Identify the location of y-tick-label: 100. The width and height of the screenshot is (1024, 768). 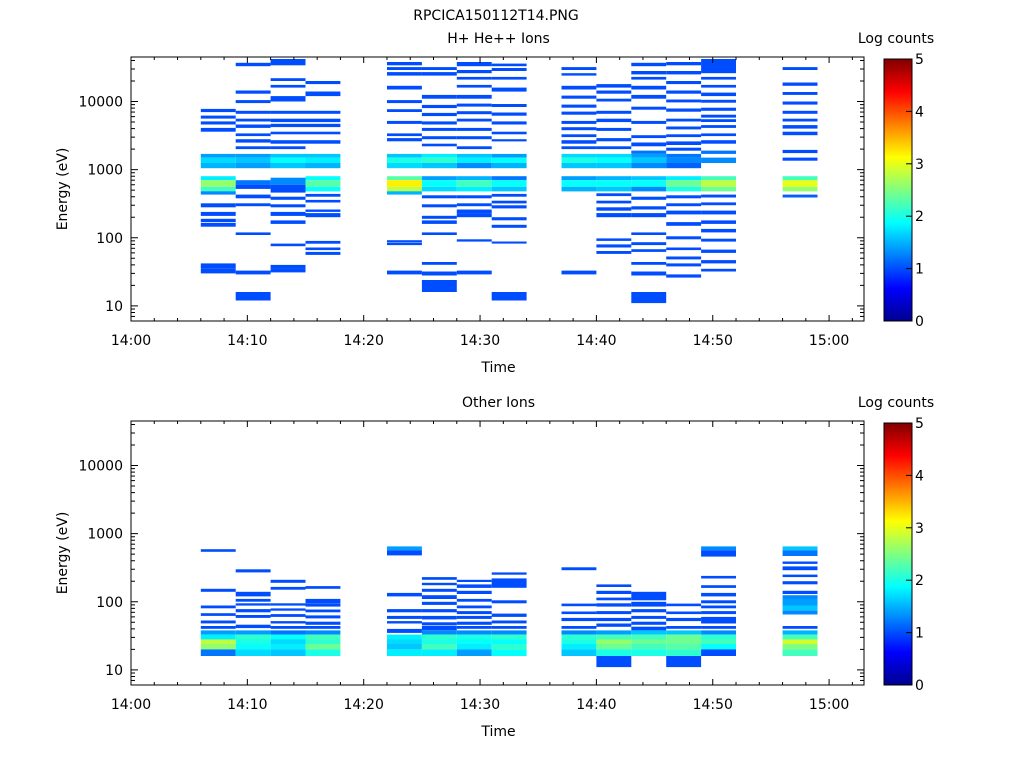
(109, 603).